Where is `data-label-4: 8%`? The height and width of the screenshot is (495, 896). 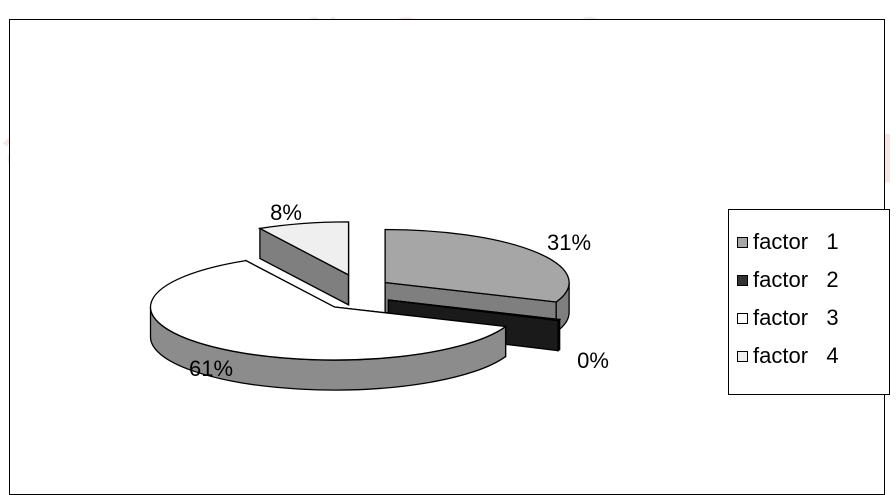 data-label-4: 8% is located at coordinates (286, 212).